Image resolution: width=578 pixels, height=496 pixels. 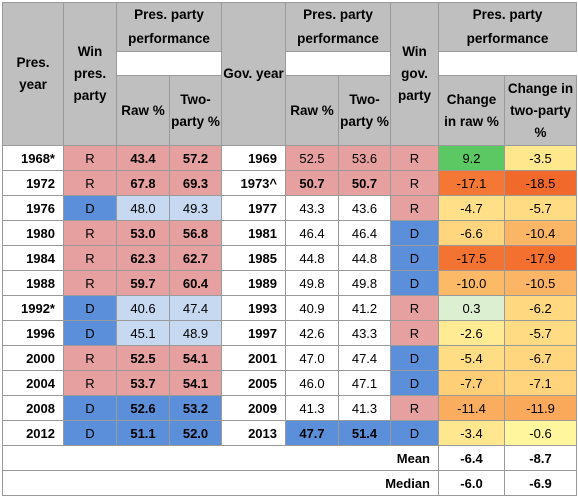 I want to click on gov-raw-cell: 47.7, so click(x=312, y=433).